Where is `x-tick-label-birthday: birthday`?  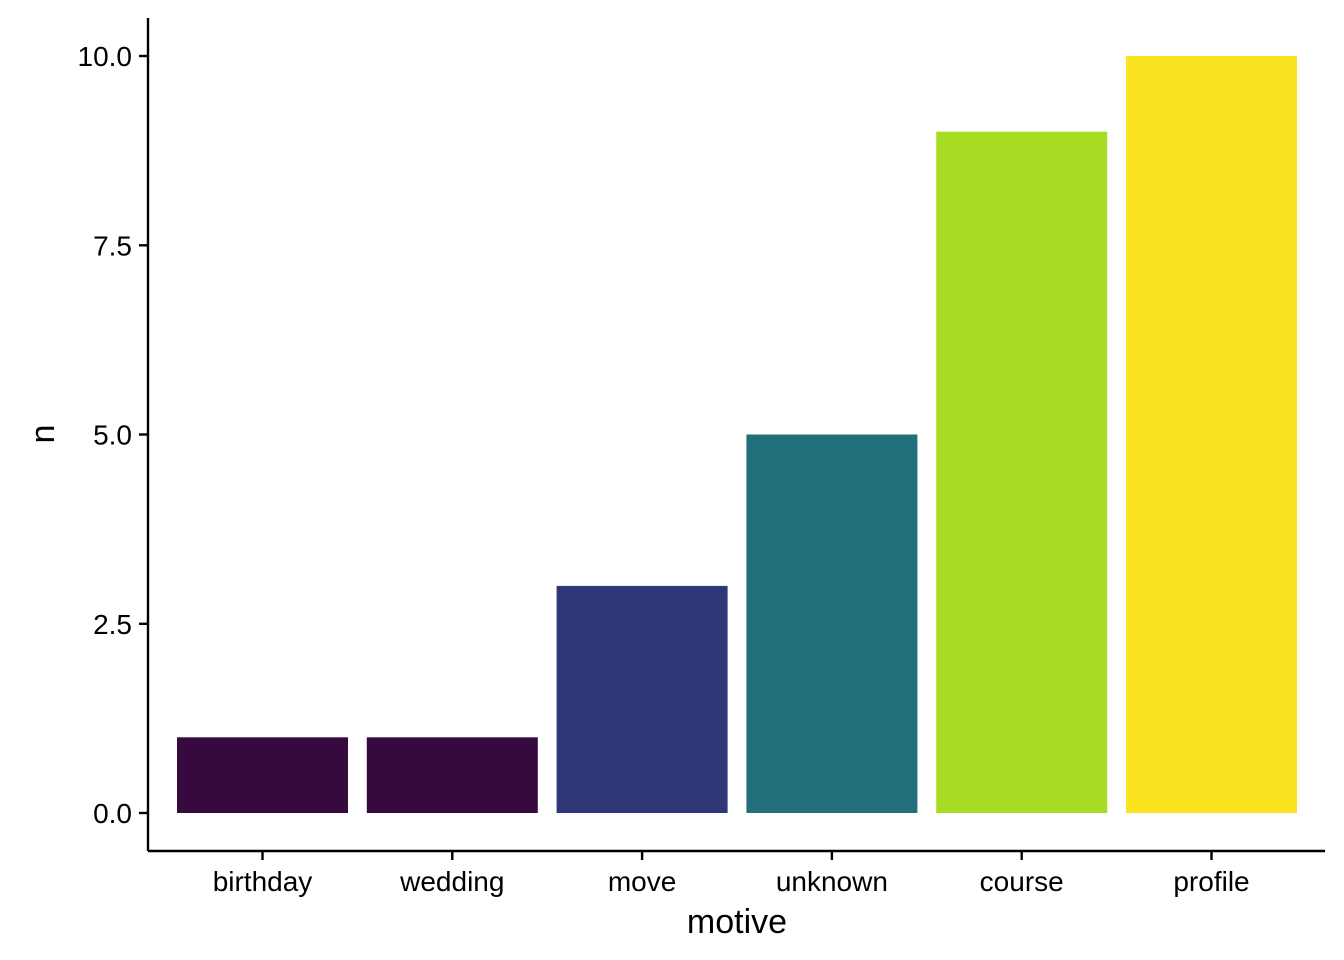
x-tick-label-birthday: birthday is located at coordinates (263, 881).